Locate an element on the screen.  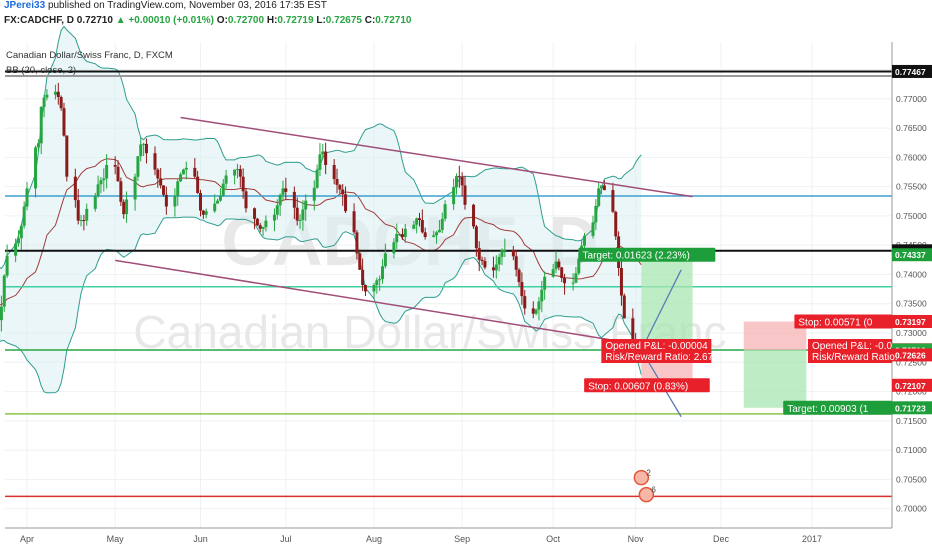
long-rr-label: Risk/Reward Ratio: 2.67 is located at coordinates (659, 357).